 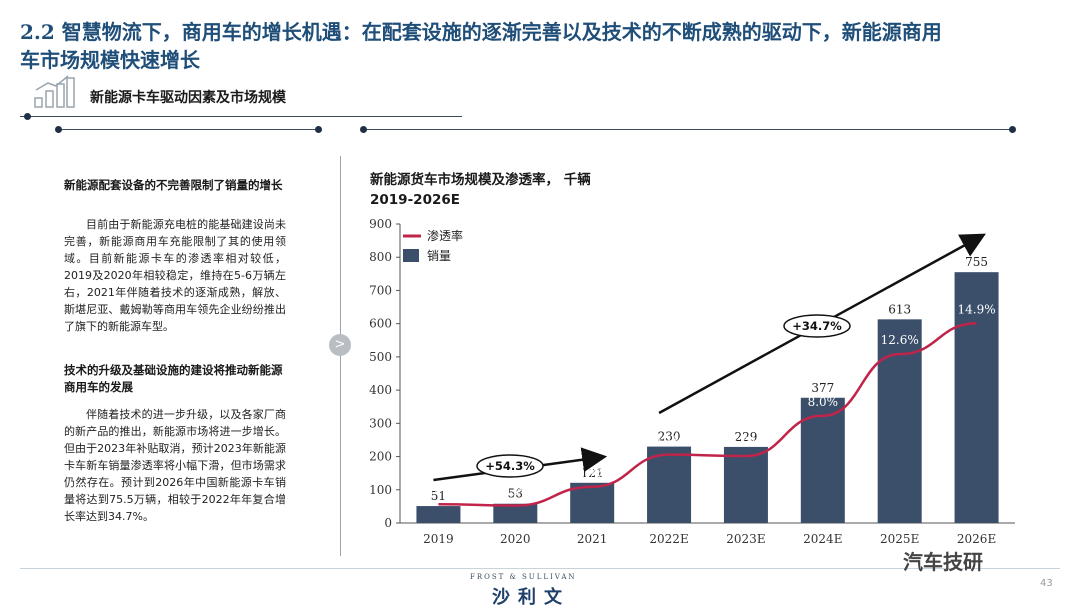 What do you see at coordinates (445, 235) in the screenshot?
I see `legend-label-rate: 渗透率` at bounding box center [445, 235].